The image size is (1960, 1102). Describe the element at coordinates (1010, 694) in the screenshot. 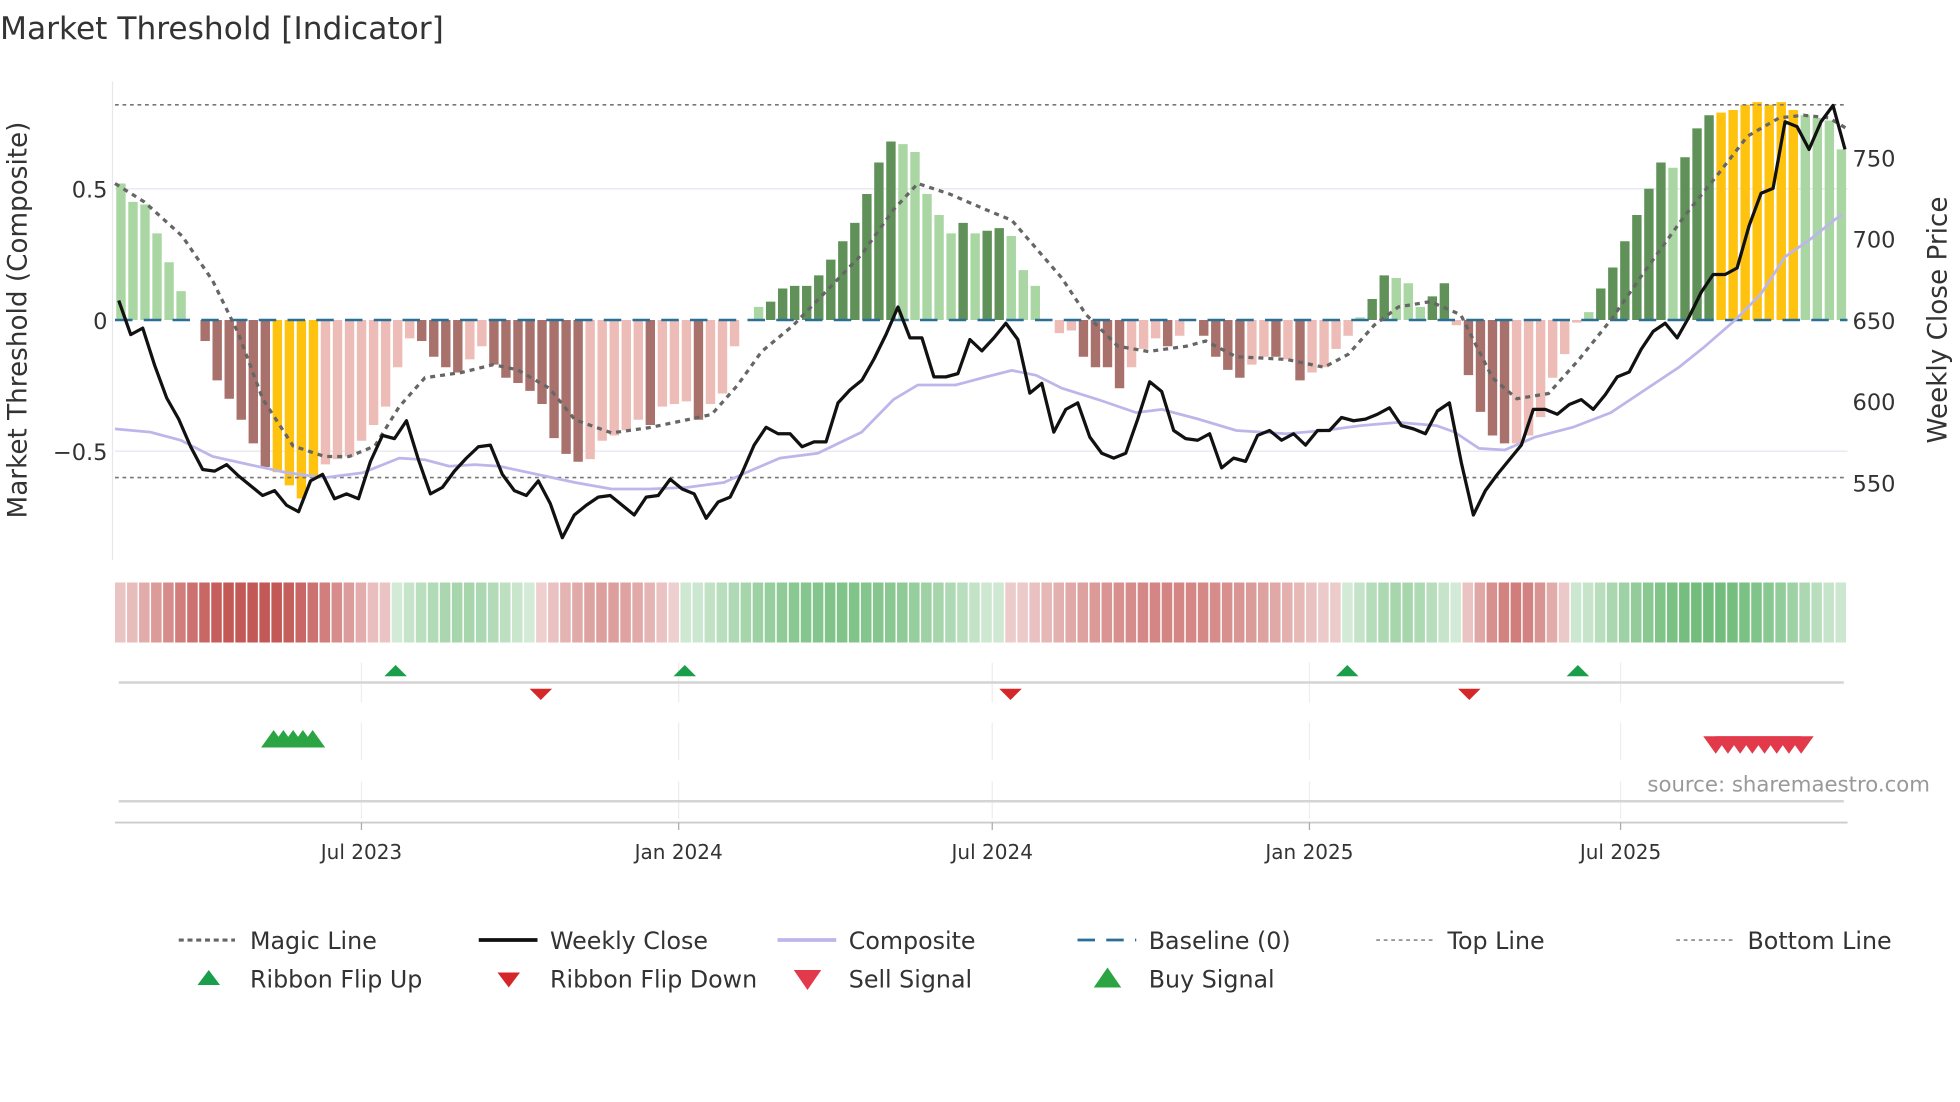

I see `ribbon-flip-down-marker` at that location.